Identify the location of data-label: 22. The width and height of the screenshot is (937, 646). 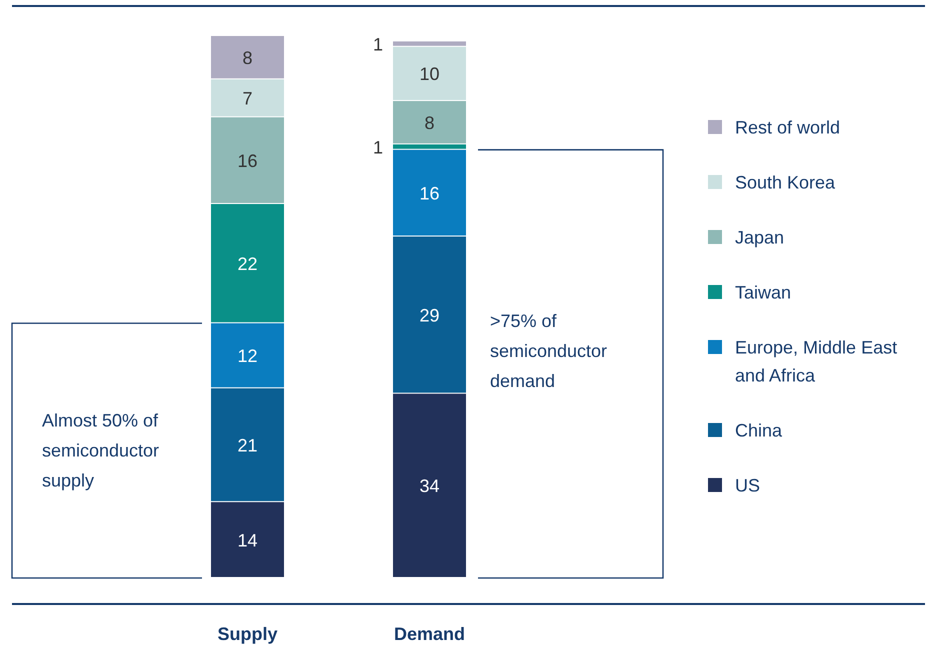
(247, 264).